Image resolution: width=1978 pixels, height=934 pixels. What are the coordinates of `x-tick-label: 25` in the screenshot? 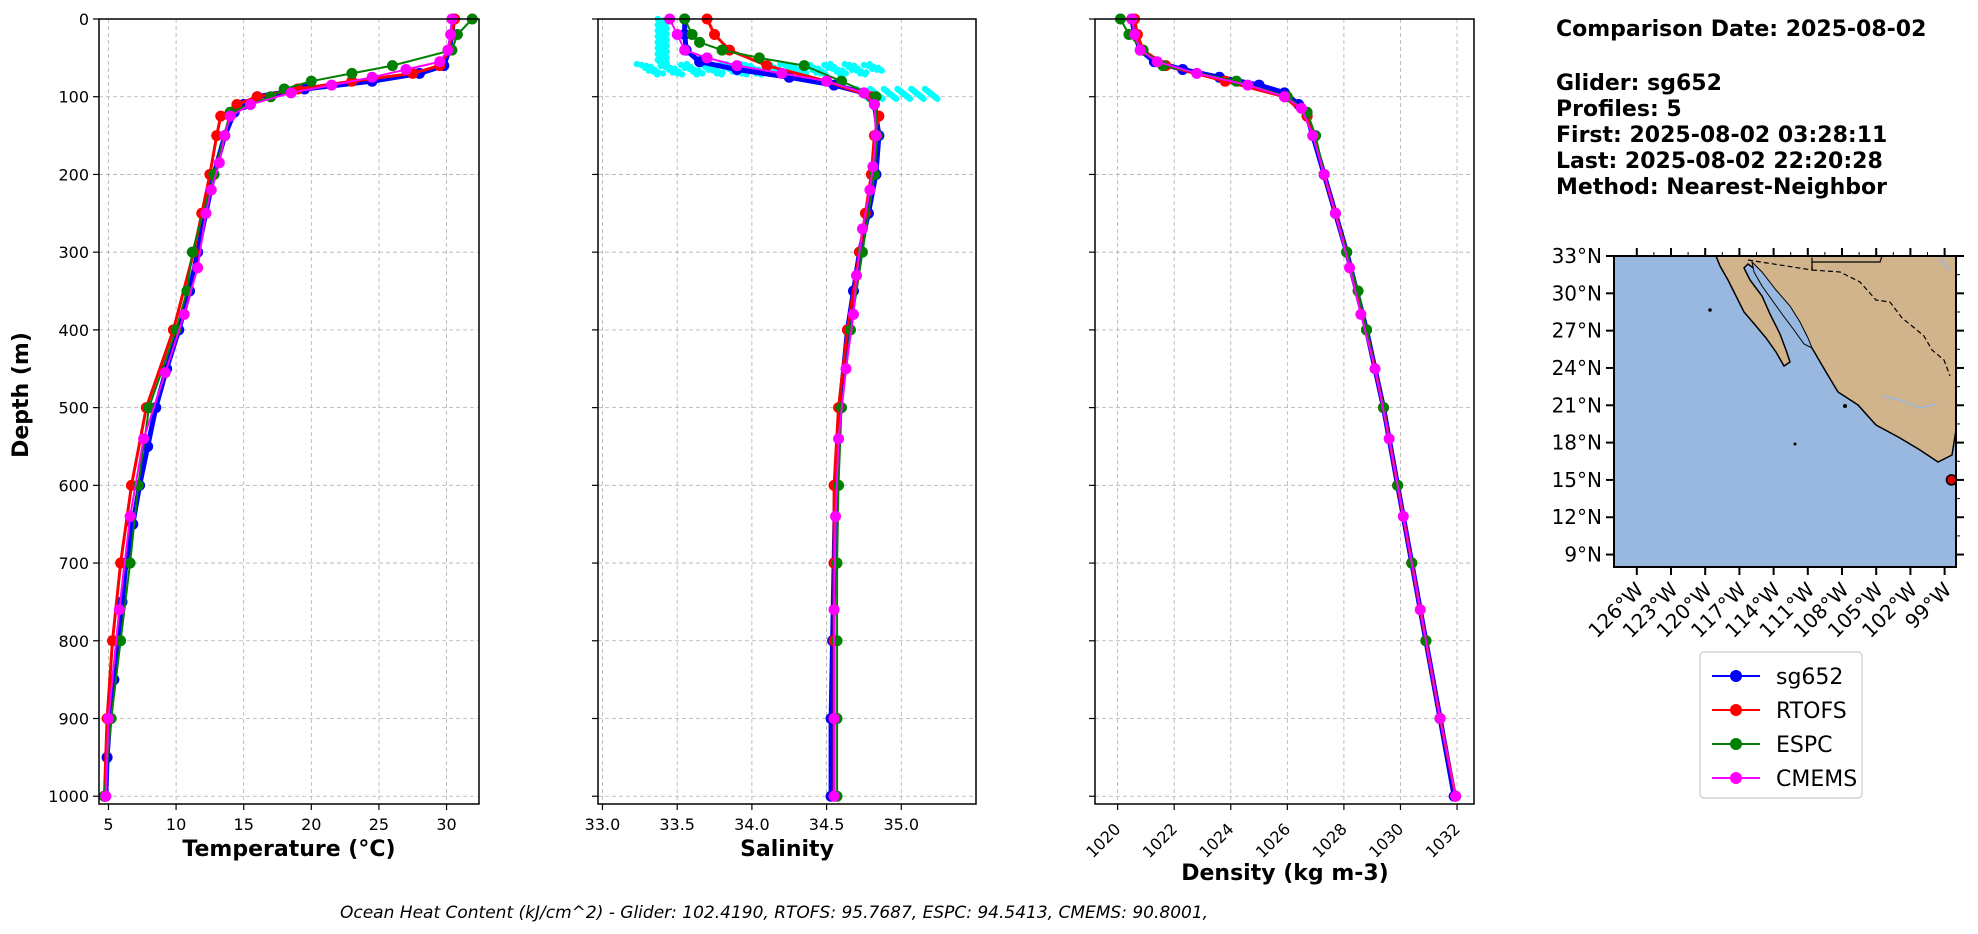 It's located at (379, 824).